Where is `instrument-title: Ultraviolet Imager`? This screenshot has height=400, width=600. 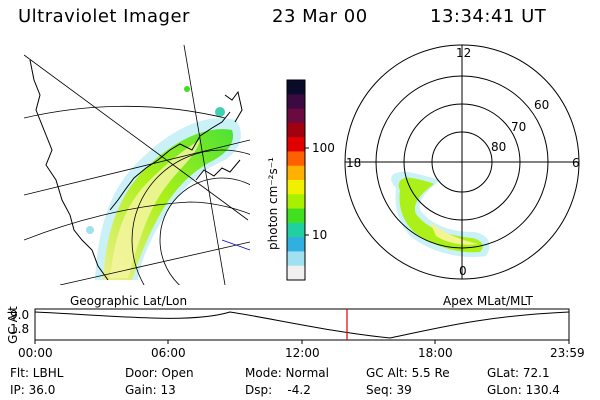
instrument-title: Ultraviolet Imager is located at coordinates (104, 16).